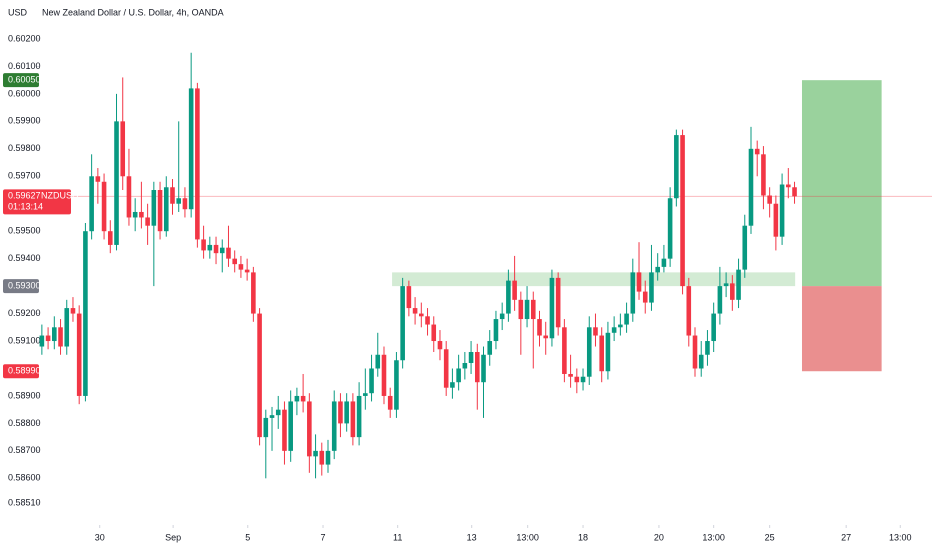 The width and height of the screenshot is (932, 550). I want to click on price-label-box, so click(21, 286).